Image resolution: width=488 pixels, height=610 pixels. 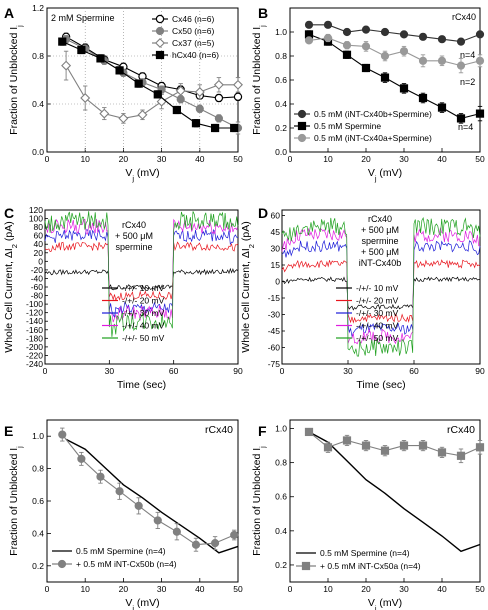 I want to click on y-tick-label: -20, so click(x=37, y=270).